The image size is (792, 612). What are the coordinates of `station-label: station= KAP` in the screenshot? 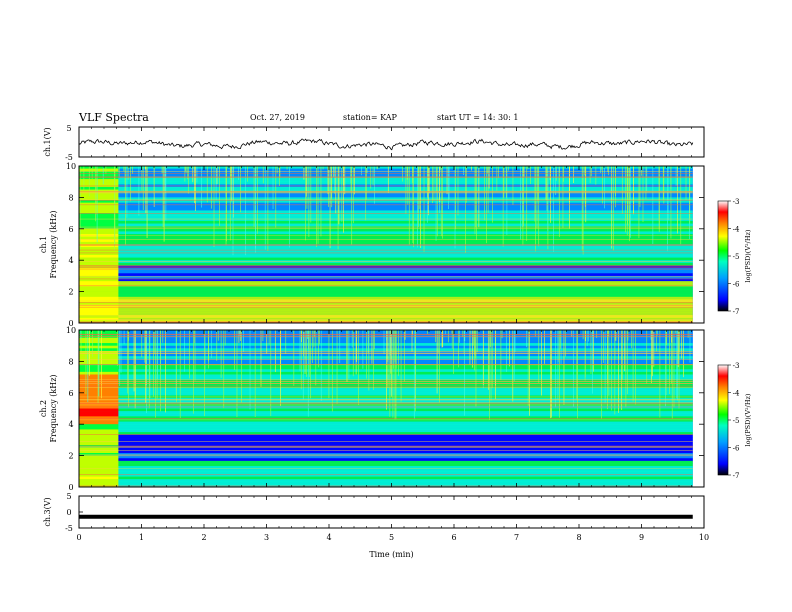 It's located at (370, 117).